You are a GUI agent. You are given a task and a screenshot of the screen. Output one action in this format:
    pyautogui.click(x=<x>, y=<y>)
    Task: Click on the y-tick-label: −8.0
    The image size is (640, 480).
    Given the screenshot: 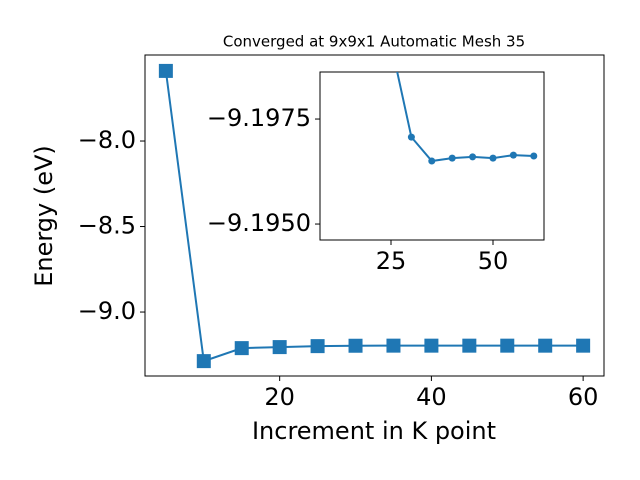 What is the action you would take?
    pyautogui.click(x=107, y=140)
    